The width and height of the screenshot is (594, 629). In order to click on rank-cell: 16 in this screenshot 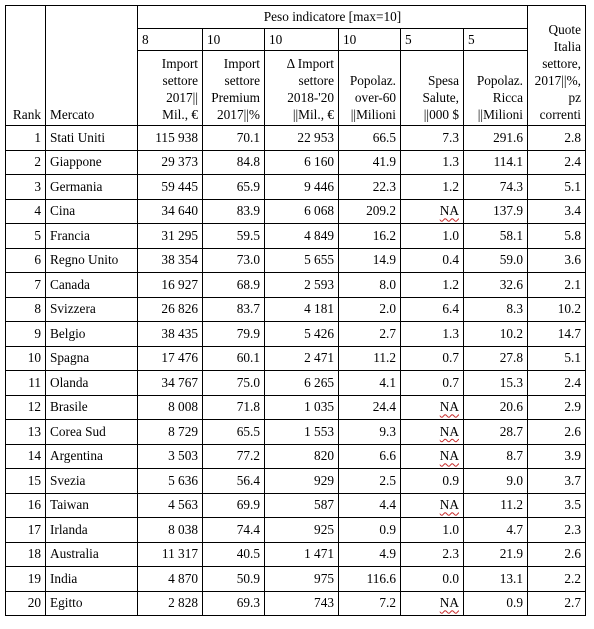, I will do `click(25, 505)`.